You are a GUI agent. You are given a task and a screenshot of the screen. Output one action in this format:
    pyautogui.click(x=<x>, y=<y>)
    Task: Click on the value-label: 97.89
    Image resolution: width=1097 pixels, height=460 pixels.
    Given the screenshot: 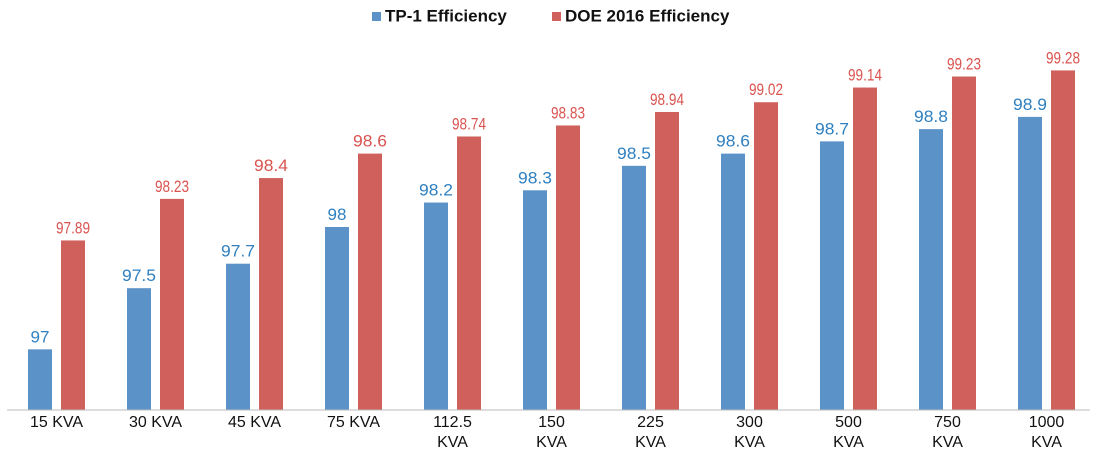 What is the action you would take?
    pyautogui.click(x=73, y=227)
    